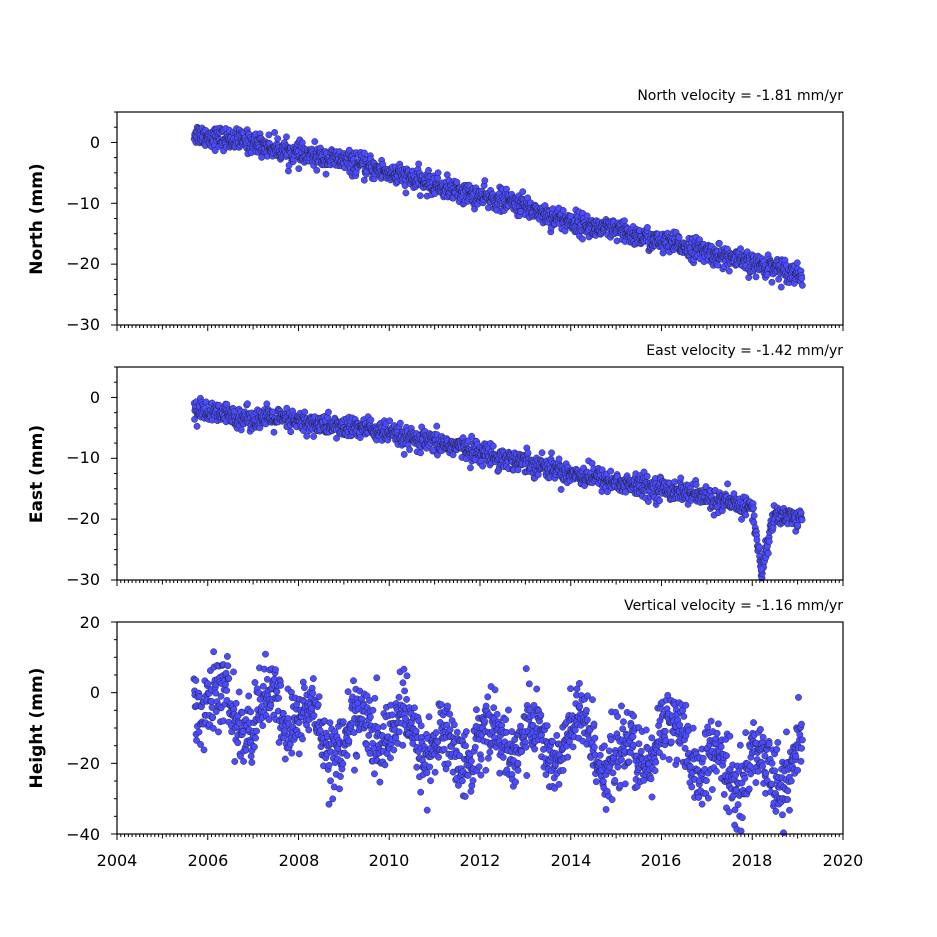 This screenshot has height=937, width=937. What do you see at coordinates (480, 860) in the screenshot?
I see `xtick-label: 2012` at bounding box center [480, 860].